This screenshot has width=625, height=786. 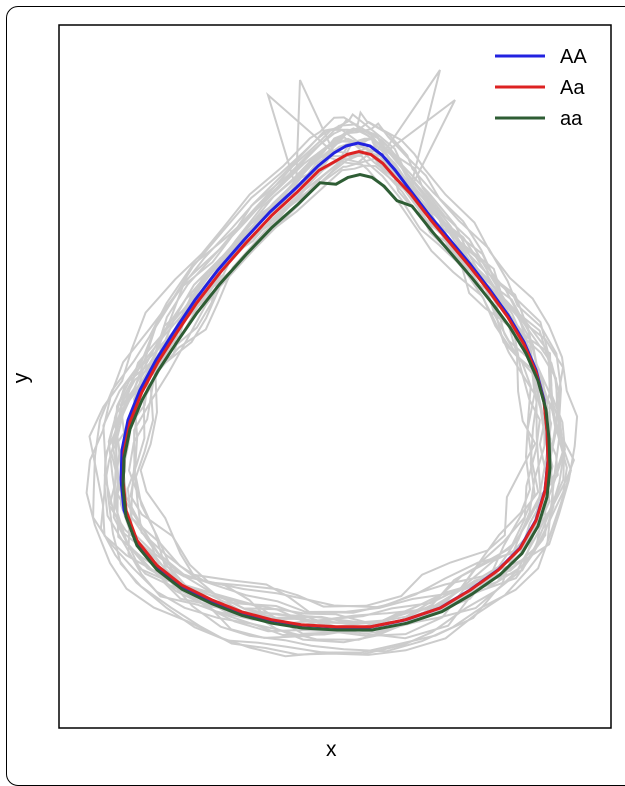 I want to click on y-axis-label: y, so click(x=21, y=378).